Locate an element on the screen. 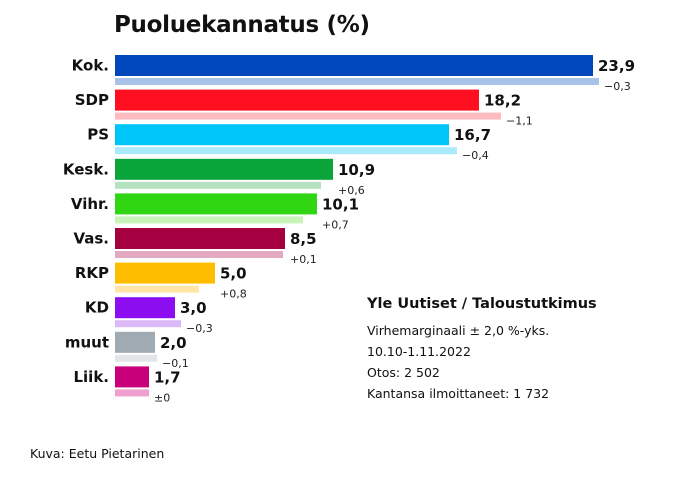 This screenshot has width=687, height=483. image-credit: Kuva: Eetu Pietarinen is located at coordinates (97, 453).